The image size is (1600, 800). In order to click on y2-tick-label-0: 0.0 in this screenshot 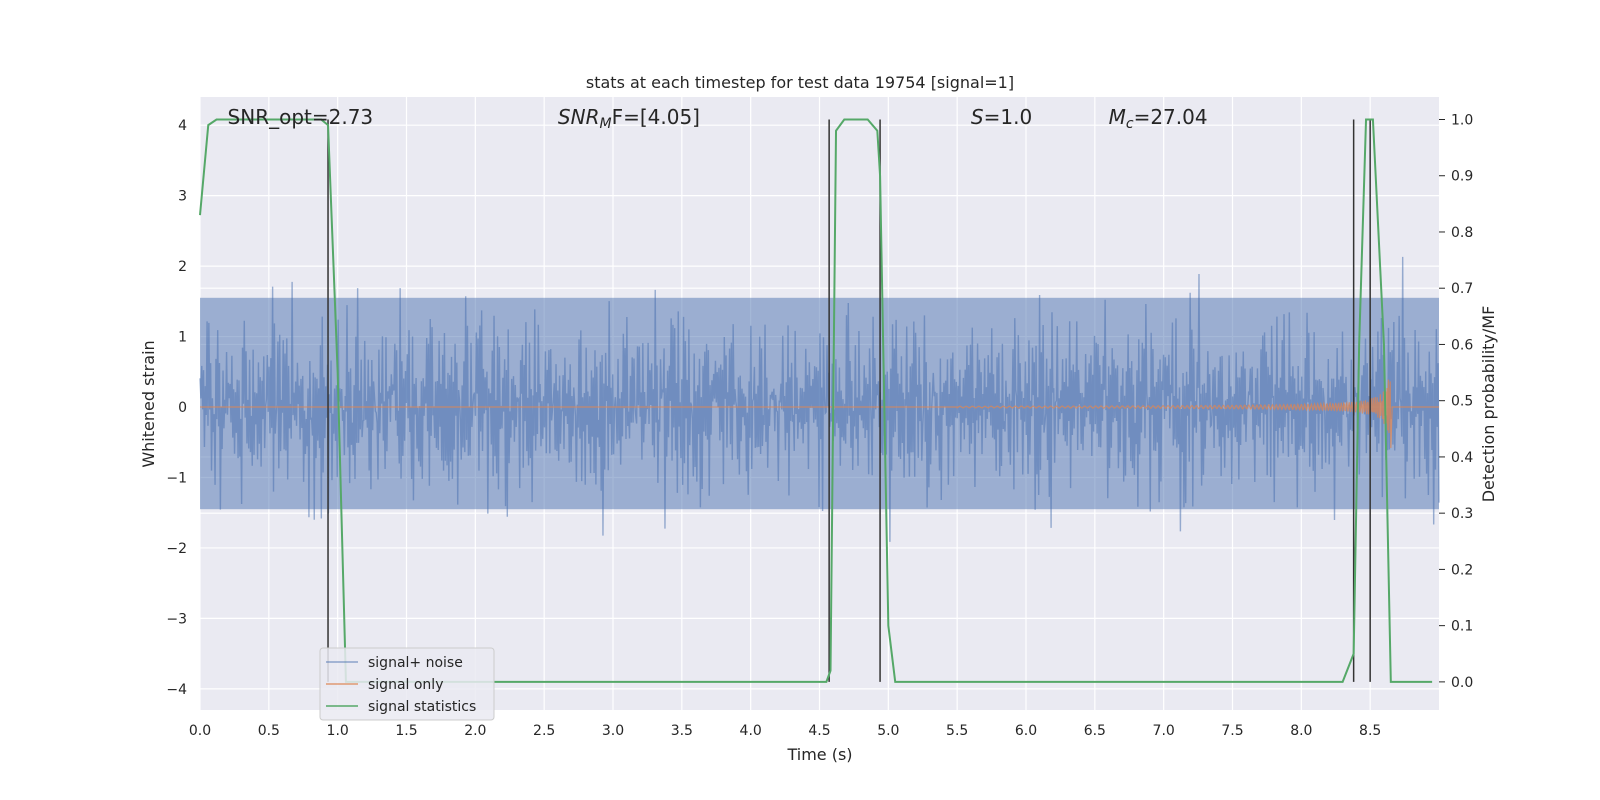, I will do `click(1462, 683)`.